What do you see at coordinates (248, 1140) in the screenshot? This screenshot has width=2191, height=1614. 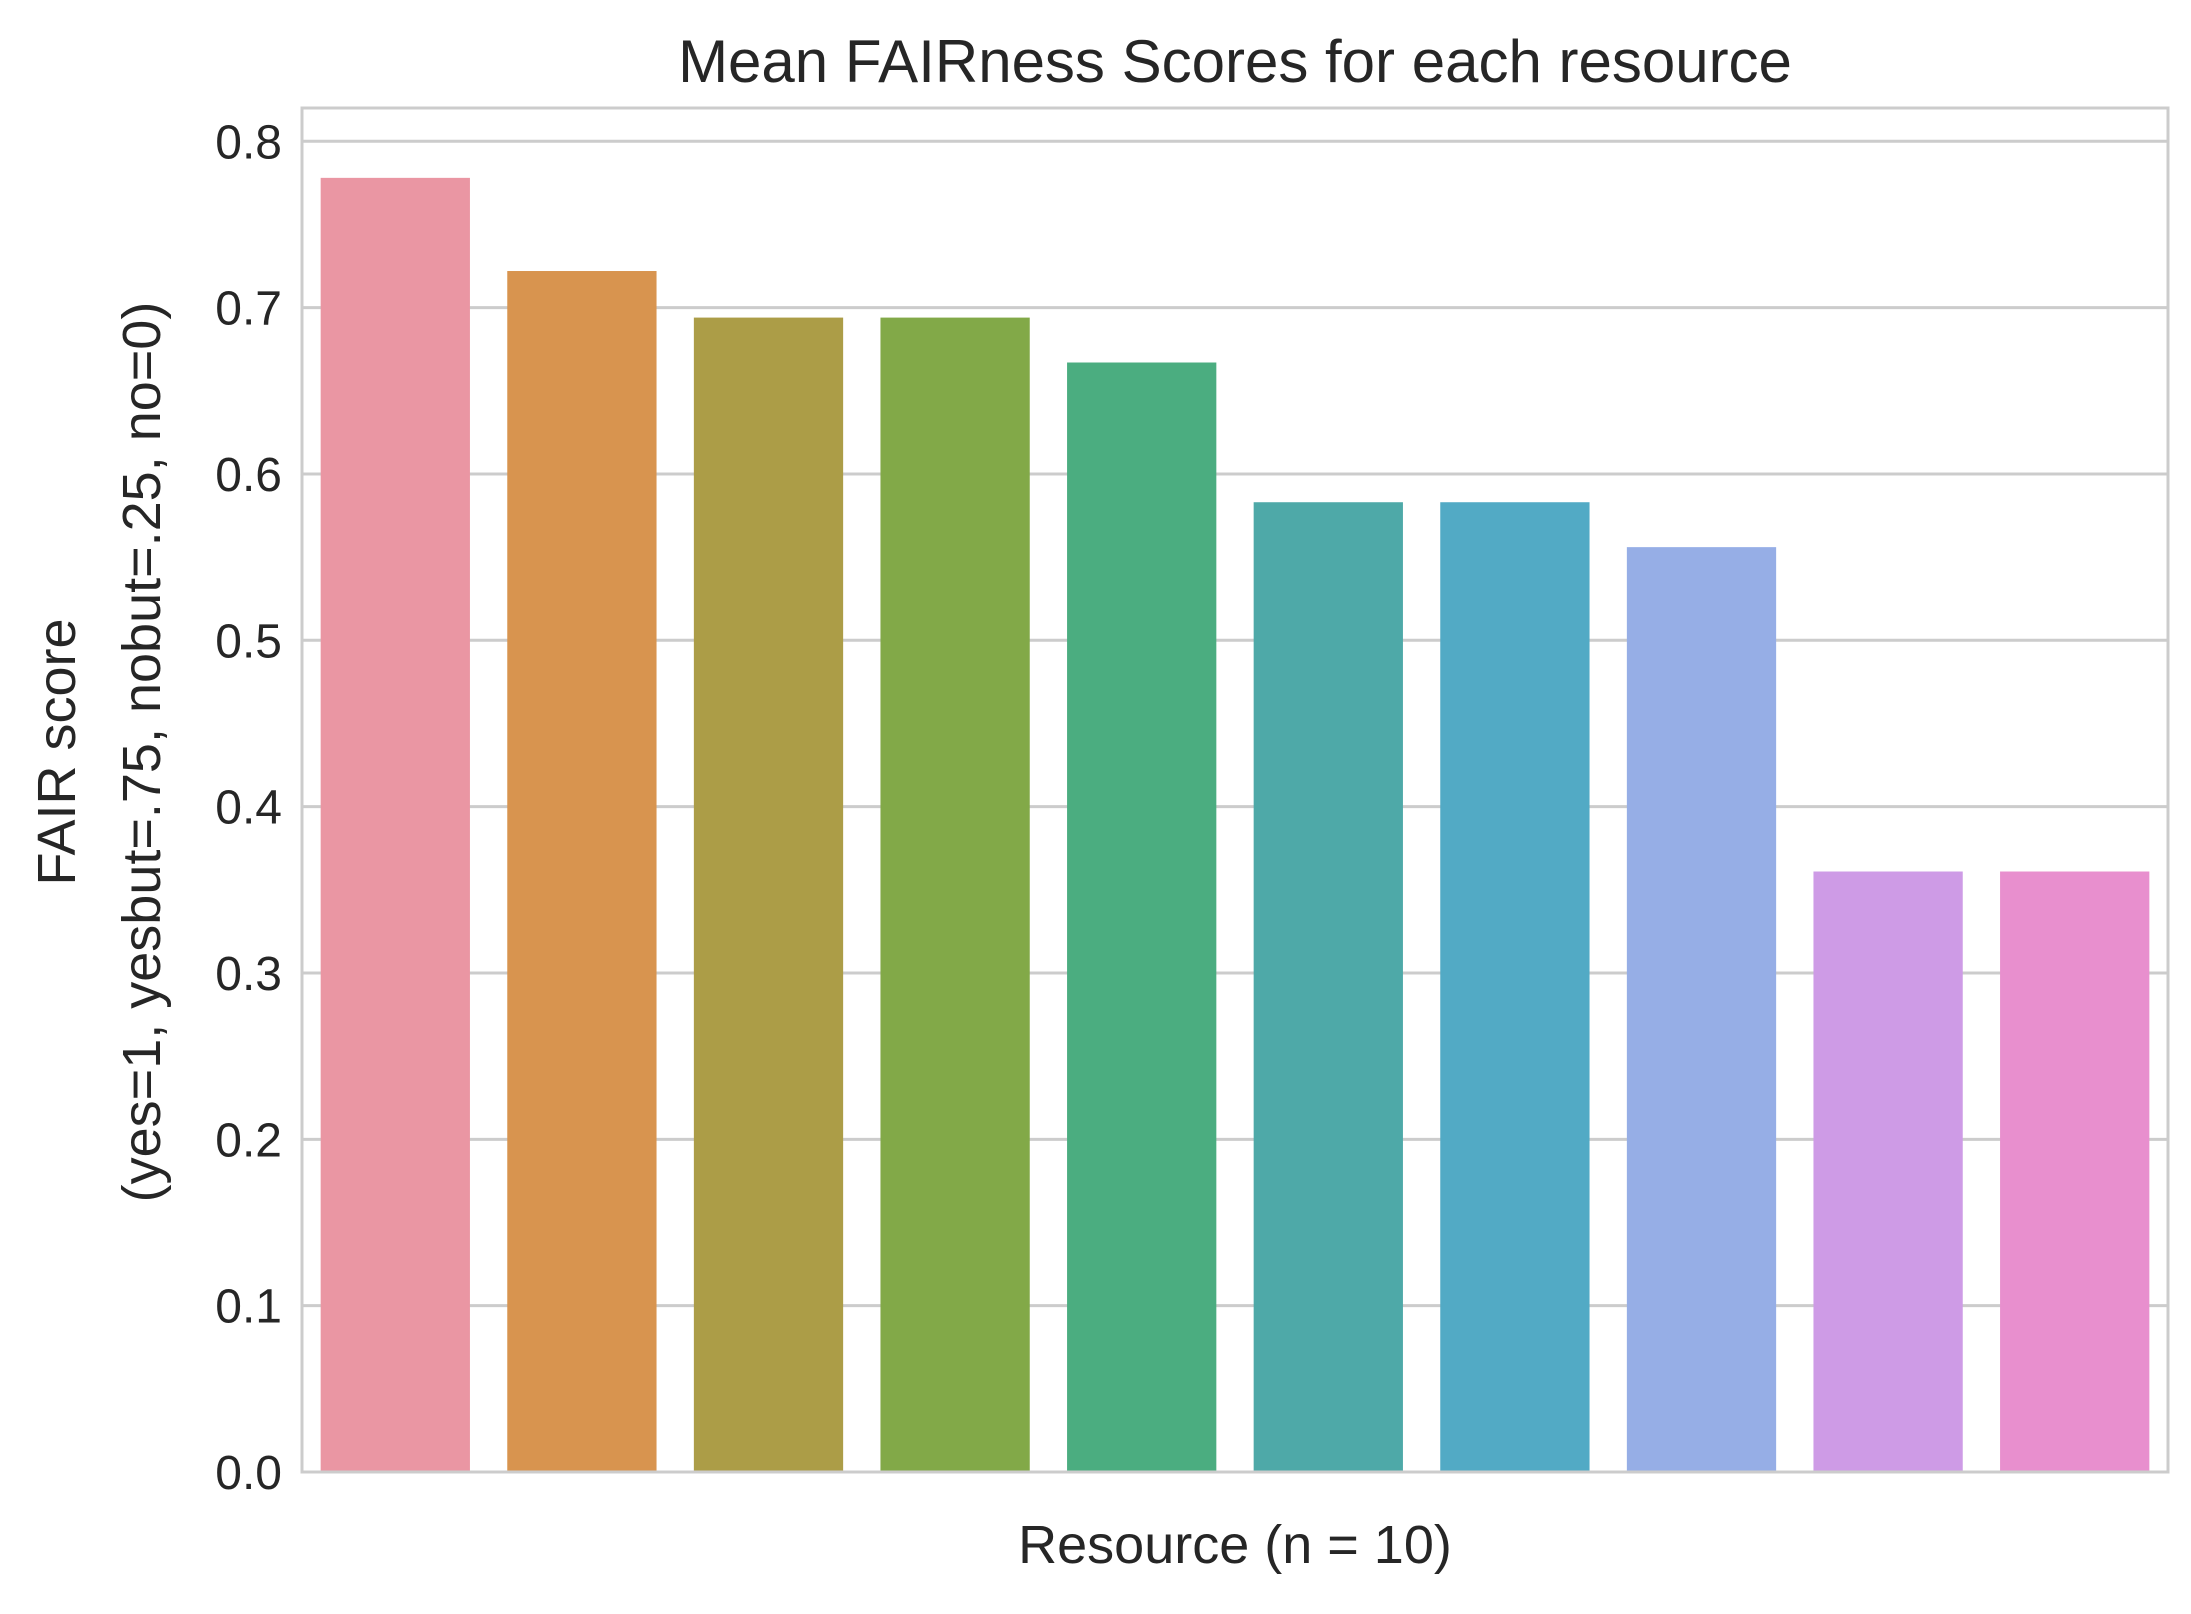 I see `y-tick-label: 0.2` at bounding box center [248, 1140].